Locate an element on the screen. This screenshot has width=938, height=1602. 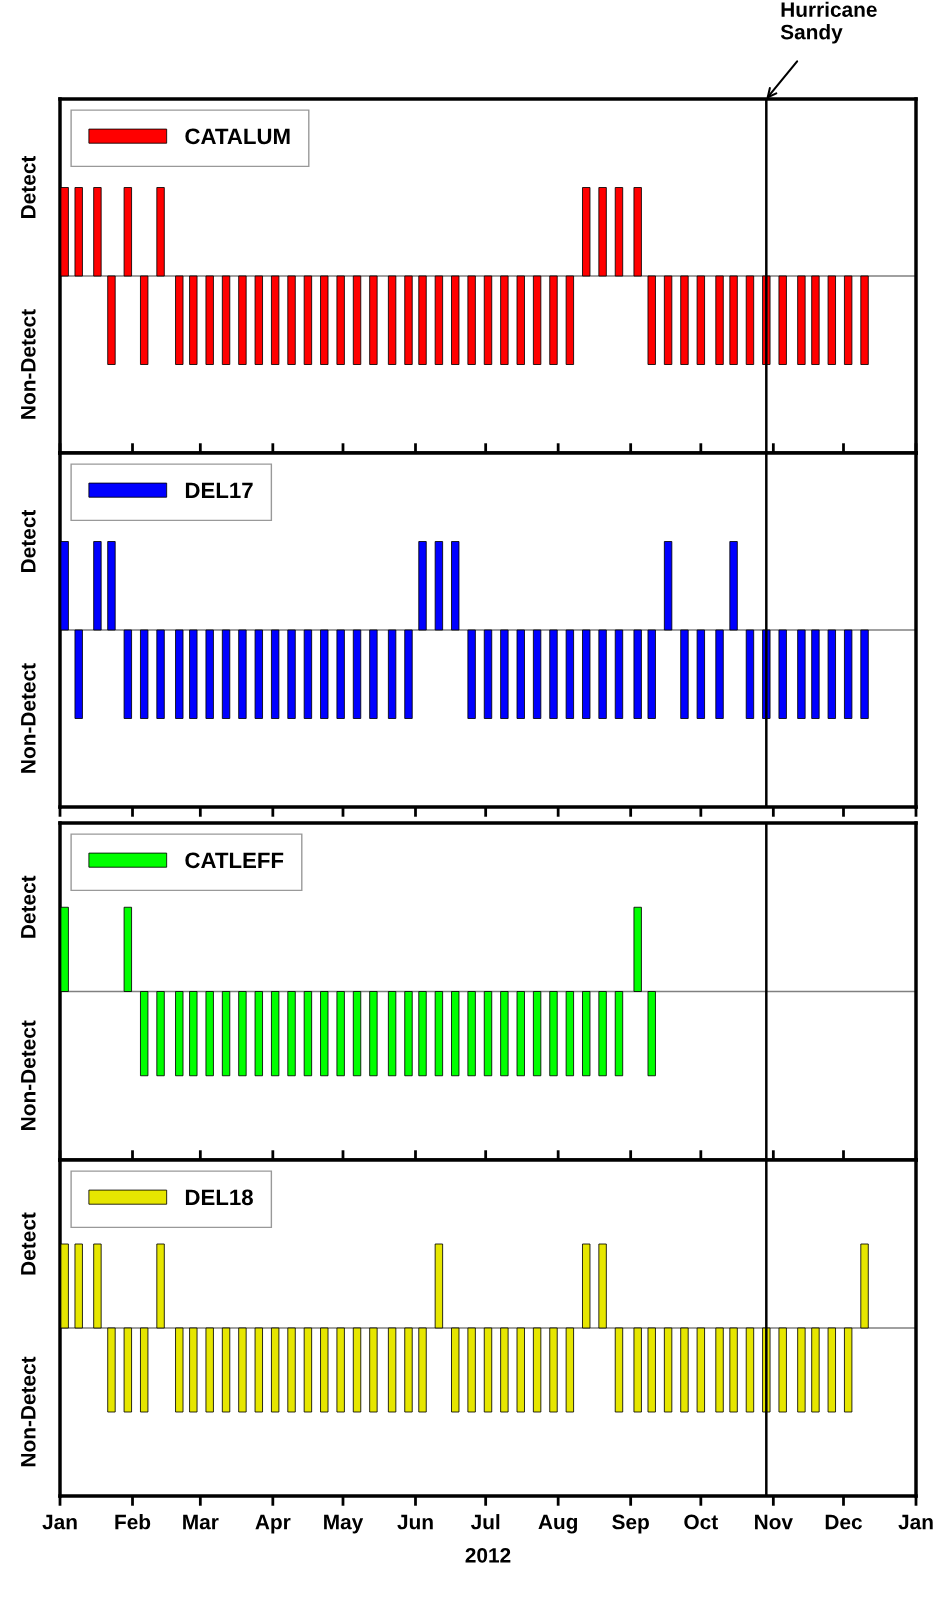
x-tick-label: Dec is located at coordinates (843, 1522).